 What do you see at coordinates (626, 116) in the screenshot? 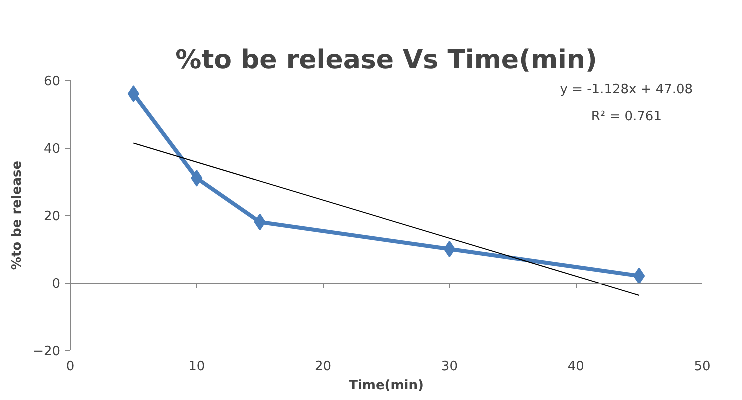
I see `annotation: R² = 0.761` at bounding box center [626, 116].